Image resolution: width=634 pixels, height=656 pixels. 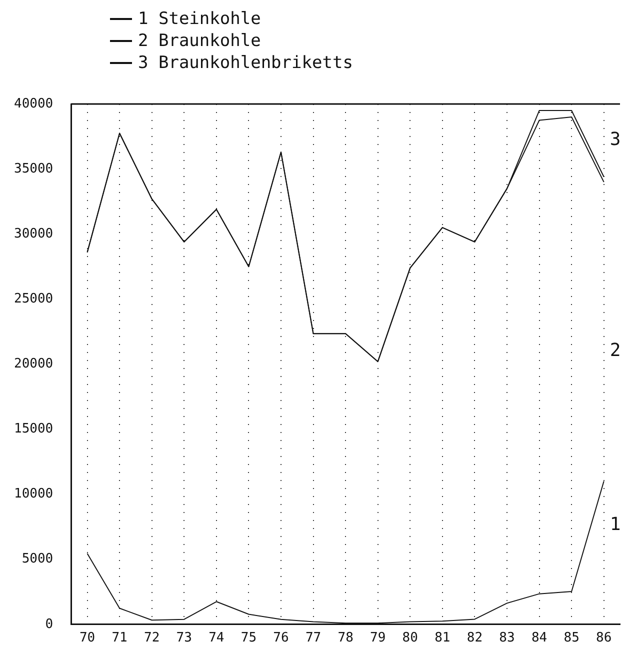 I want to click on legend-label: 2 Braunkohle, so click(x=199, y=41).